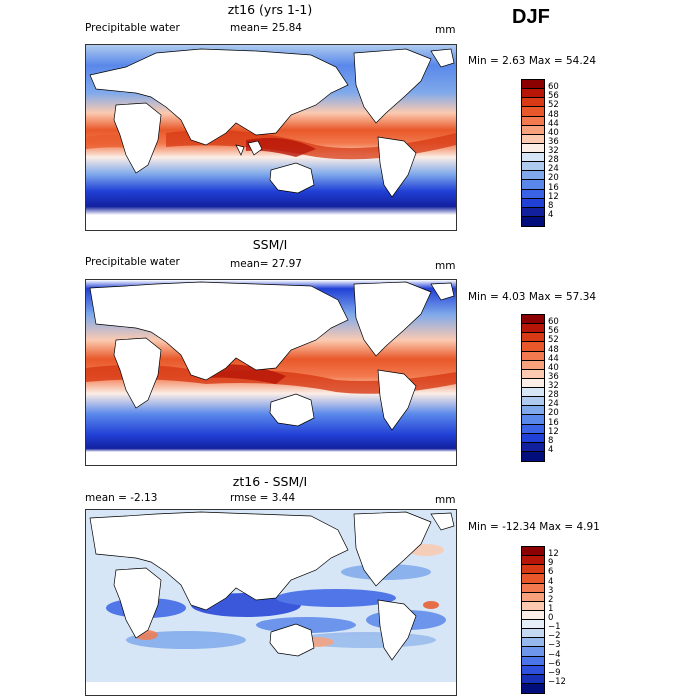 The image size is (700, 700). Describe the element at coordinates (121, 498) in the screenshot. I see `panel-3-mean-label: mean = -2.13` at that location.